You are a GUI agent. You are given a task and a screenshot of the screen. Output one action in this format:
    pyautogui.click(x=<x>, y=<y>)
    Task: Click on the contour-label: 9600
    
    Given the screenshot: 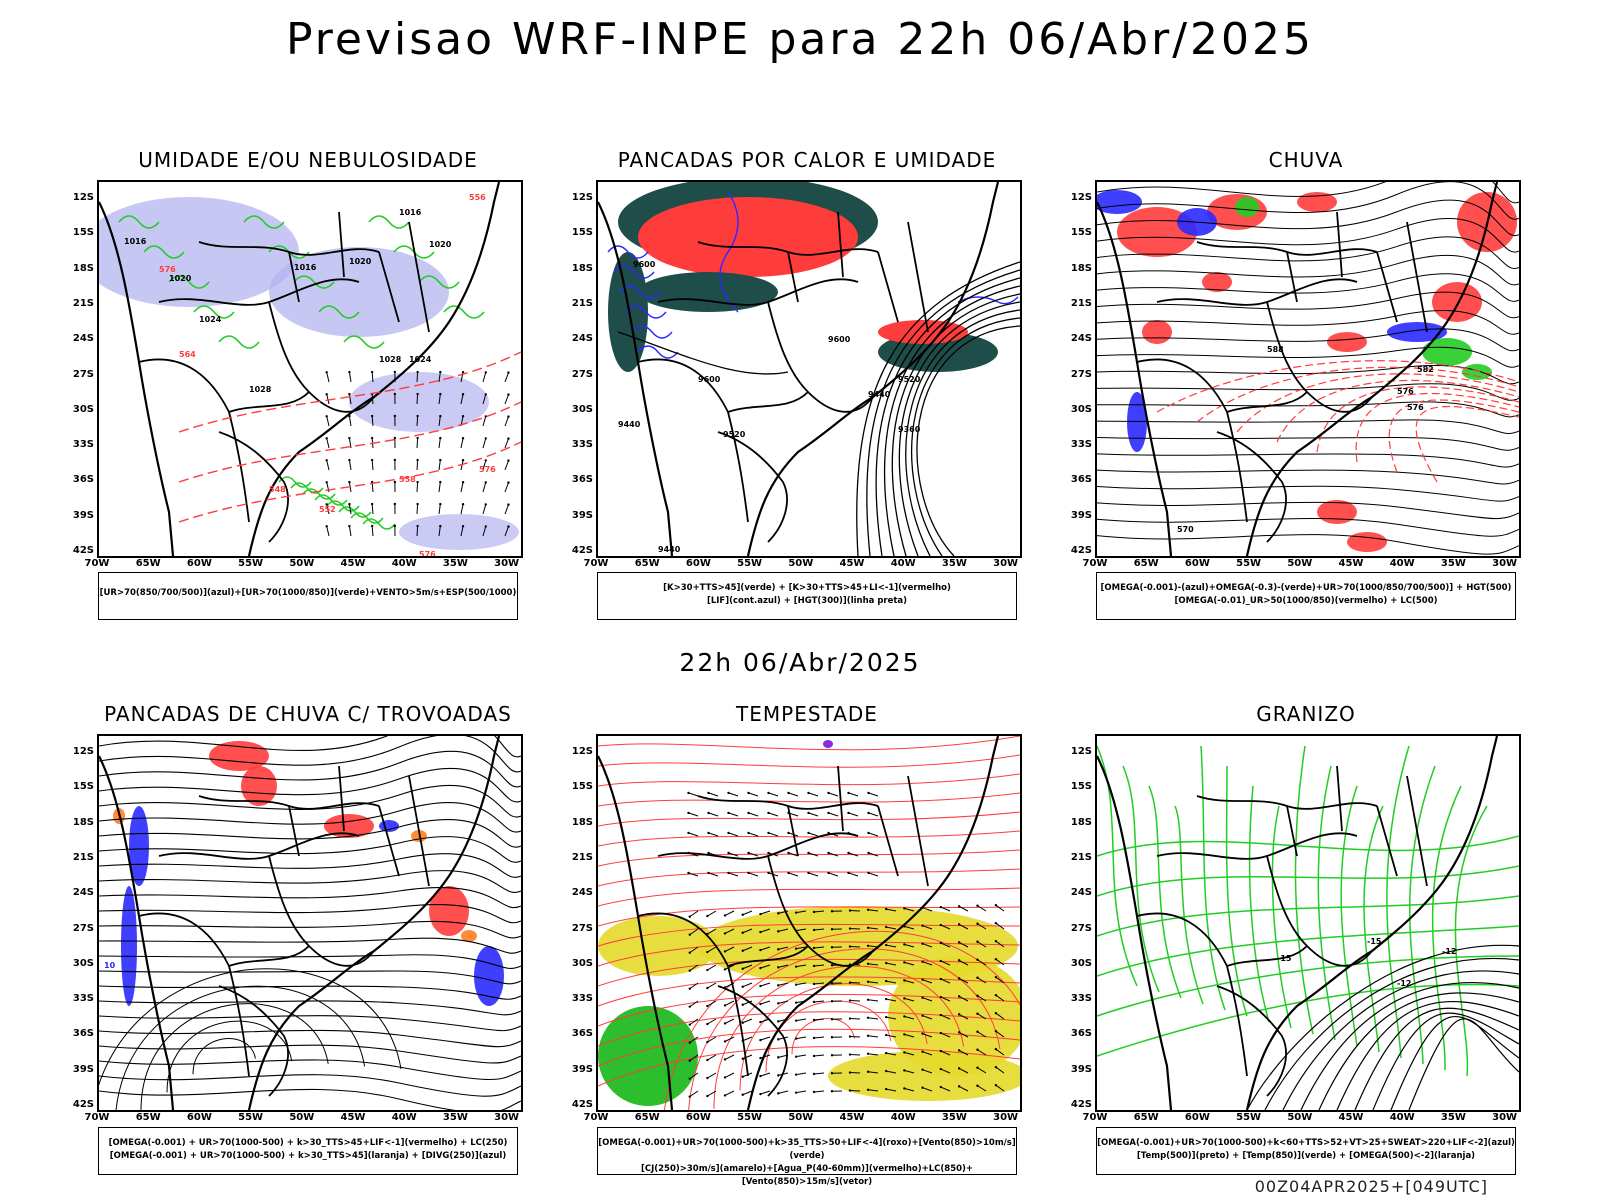 What is the action you would take?
    pyautogui.click(x=644, y=264)
    